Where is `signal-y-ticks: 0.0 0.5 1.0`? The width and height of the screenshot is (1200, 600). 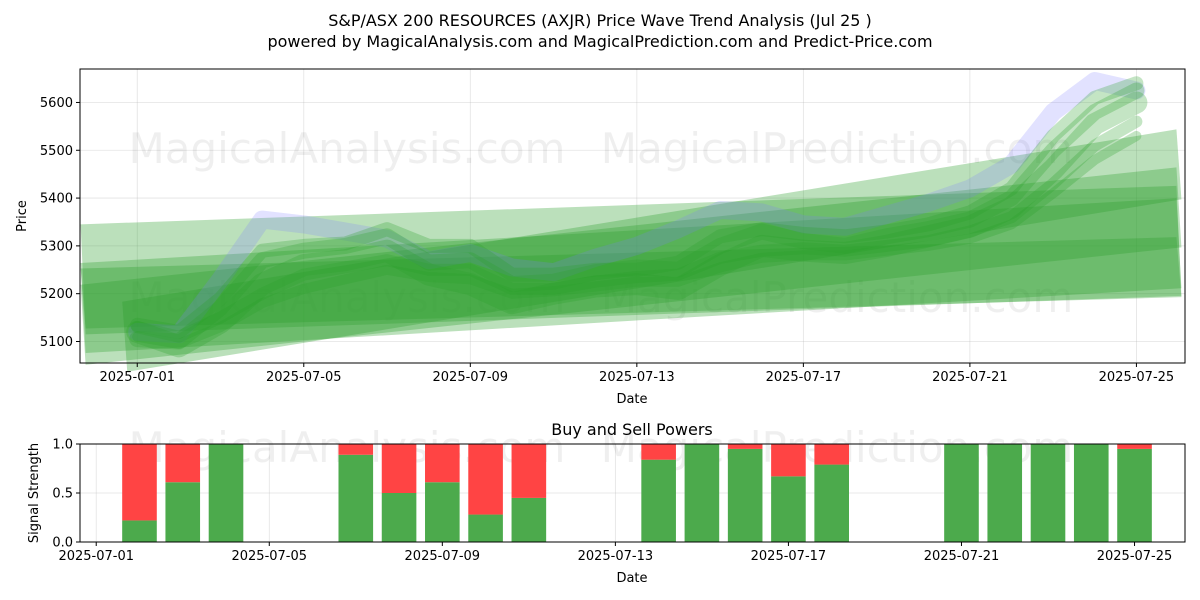
signal-y-ticks: 0.0 0.5 1.0 is located at coordinates (66, 494).